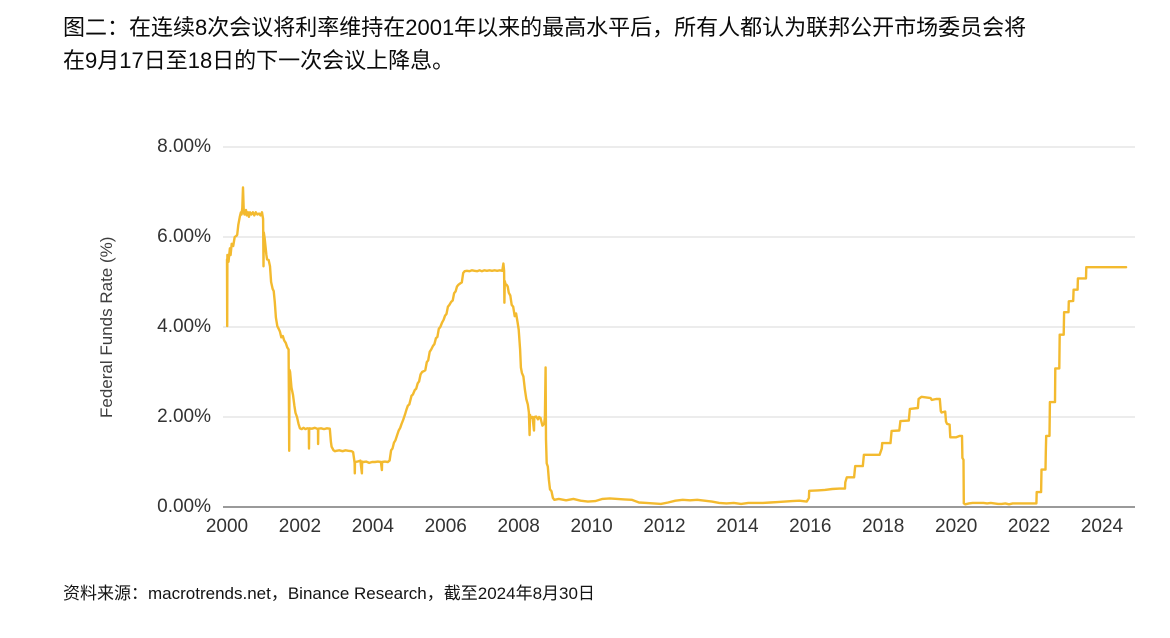 This screenshot has height=638, width=1170. What do you see at coordinates (445, 526) in the screenshot?
I see `x-tick-label: 2006` at bounding box center [445, 526].